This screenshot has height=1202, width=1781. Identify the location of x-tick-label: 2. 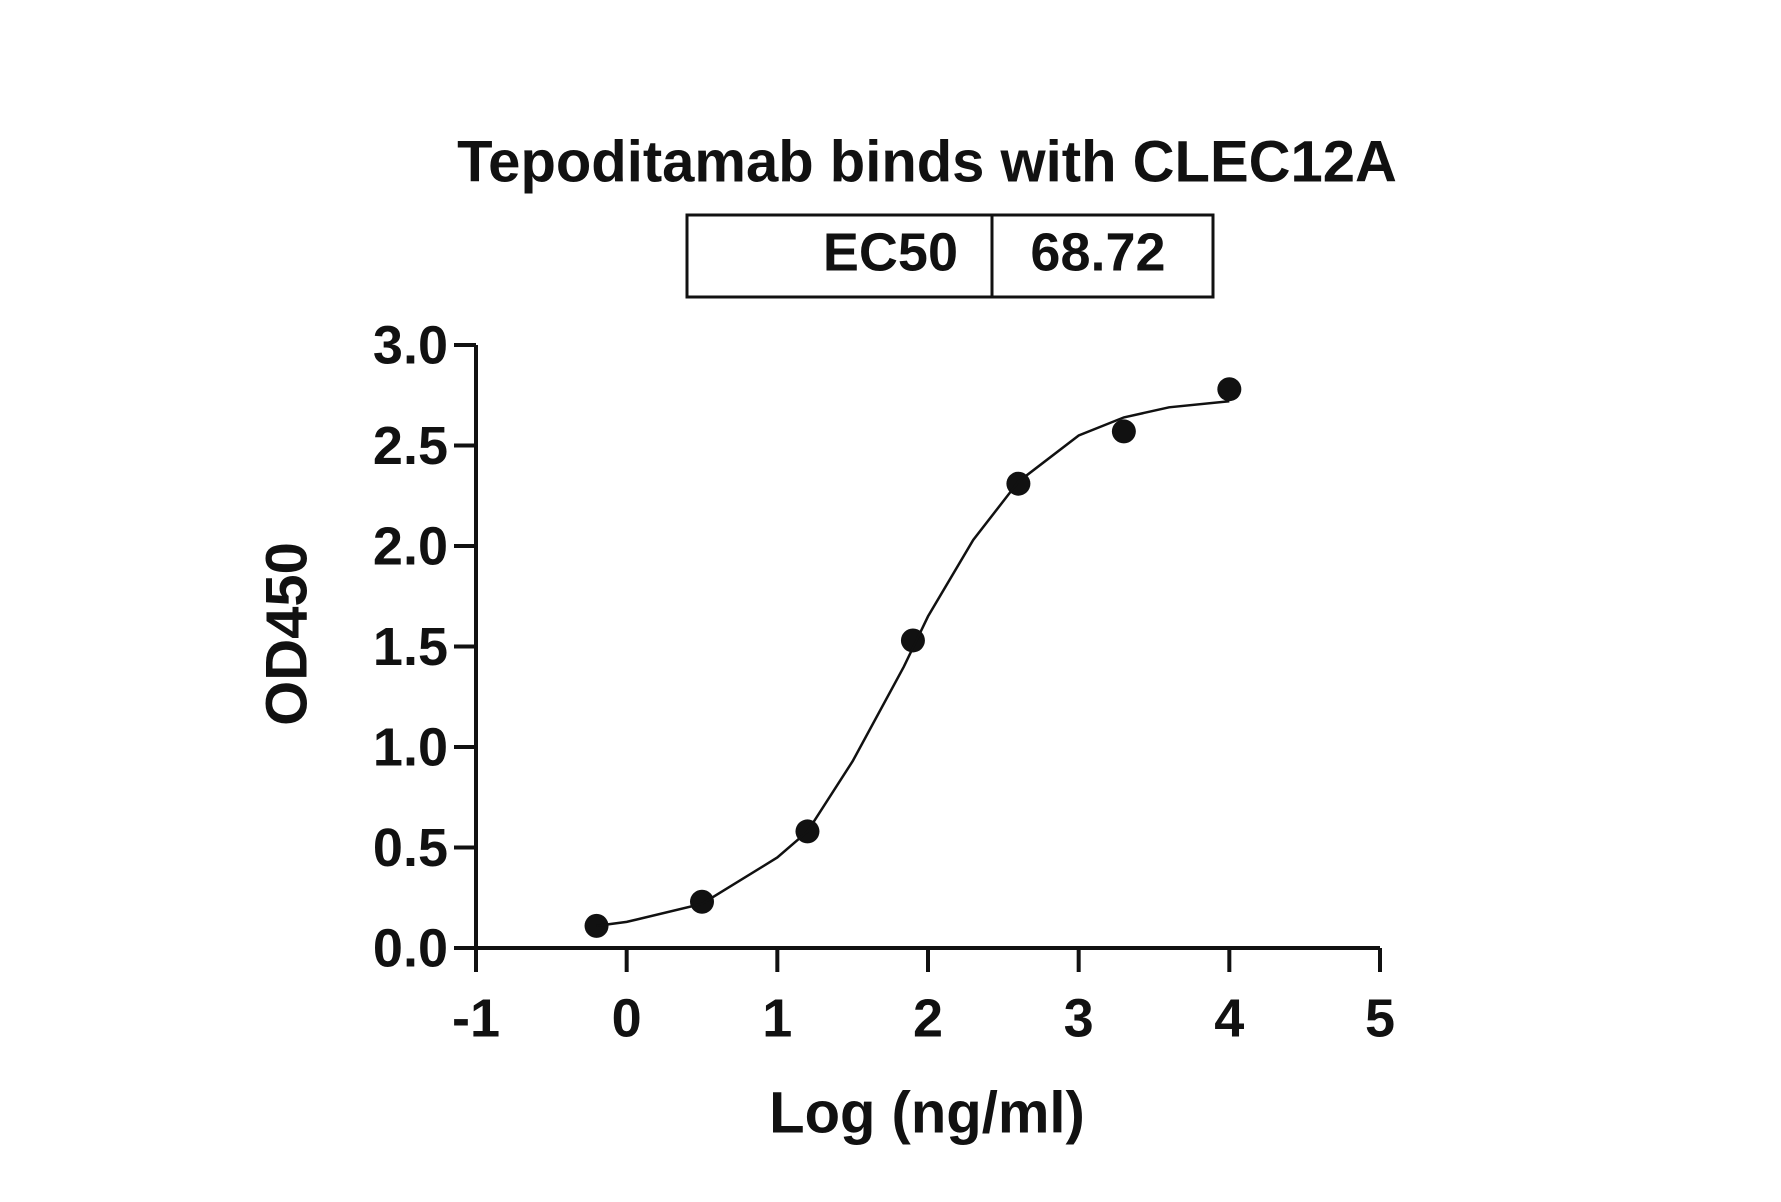
(928, 1018).